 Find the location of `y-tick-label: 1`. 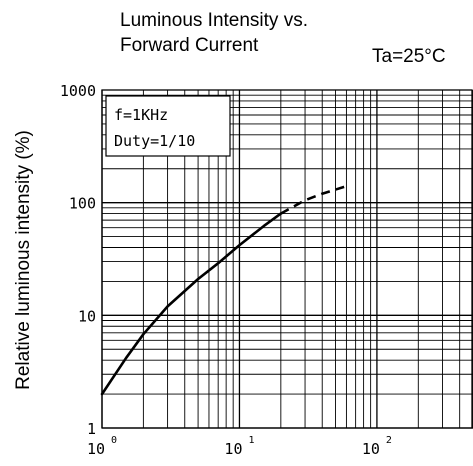

y-tick-label: 1 is located at coordinates (91, 429).